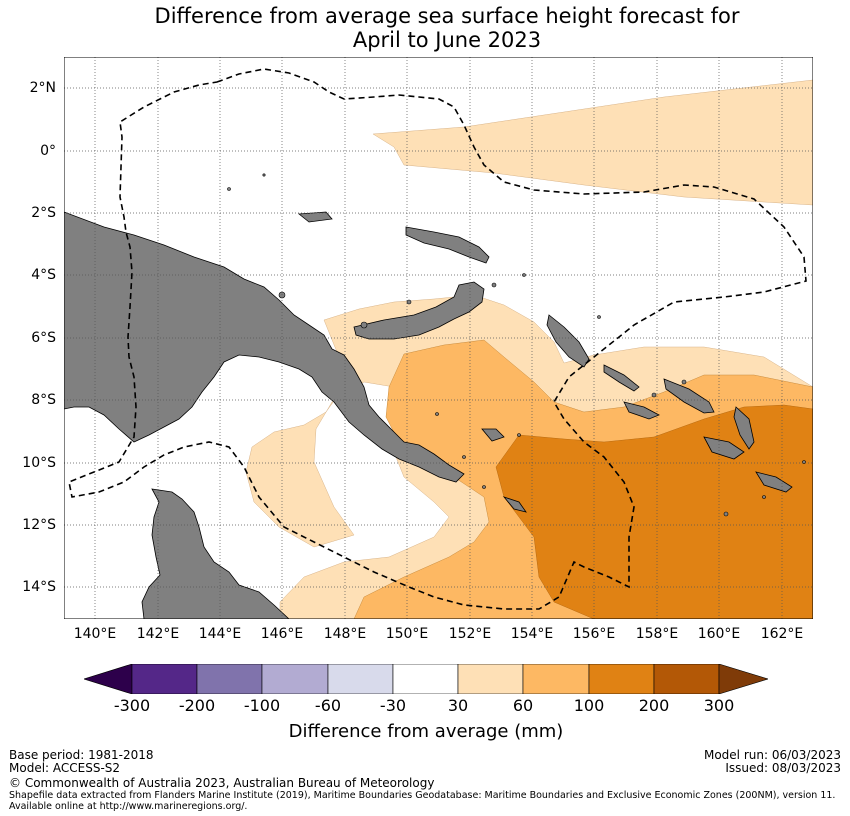 This screenshot has height=816, width=850. I want to click on lat-label-12s: 12°S, so click(39, 525).